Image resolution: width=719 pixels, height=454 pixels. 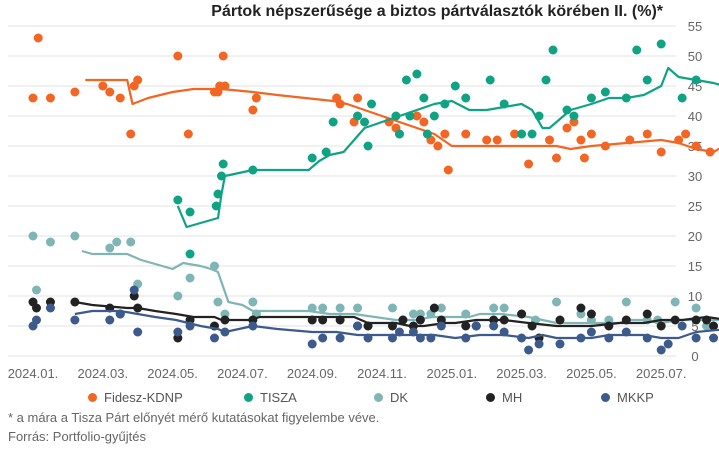 I want to click on legend-label: DK, so click(x=399, y=397).